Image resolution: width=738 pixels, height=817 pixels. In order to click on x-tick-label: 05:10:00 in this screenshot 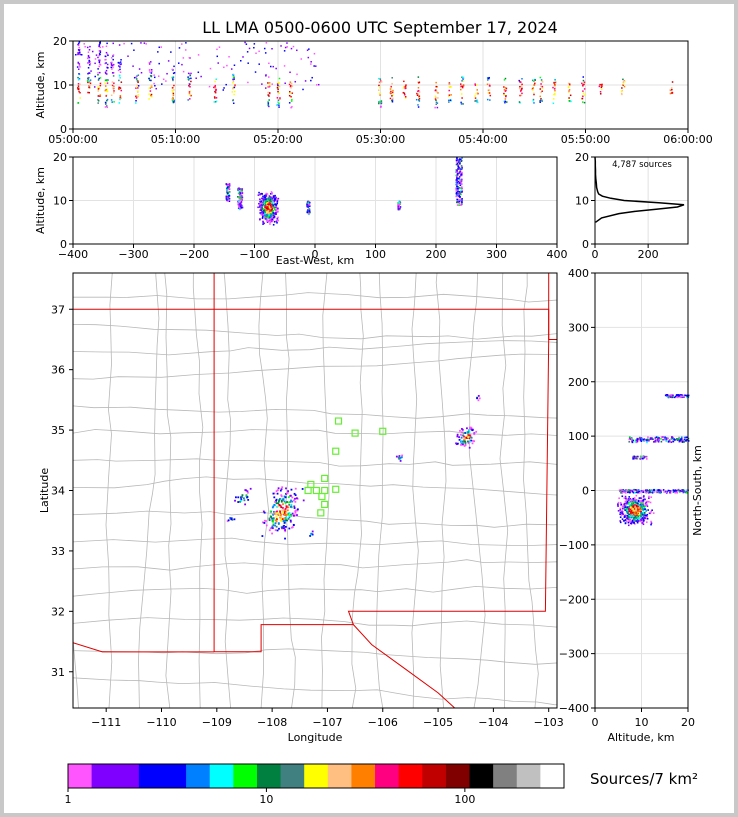, I will do `click(175, 139)`.